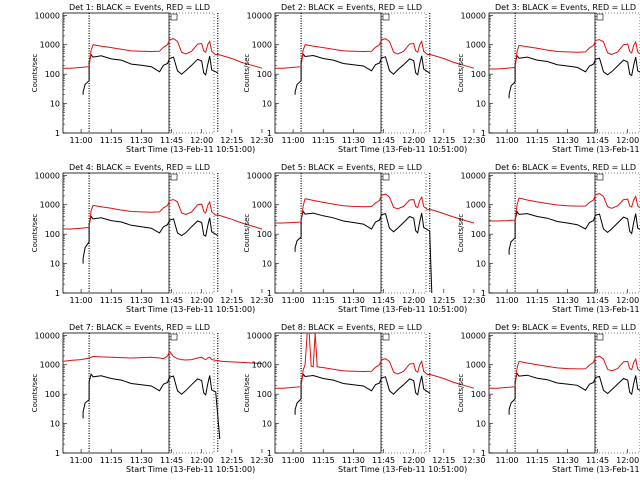  Describe the element at coordinates (351, 7) in the screenshot. I see `chart-title: Det 2: BLACK = Events, RED = LLD` at that location.